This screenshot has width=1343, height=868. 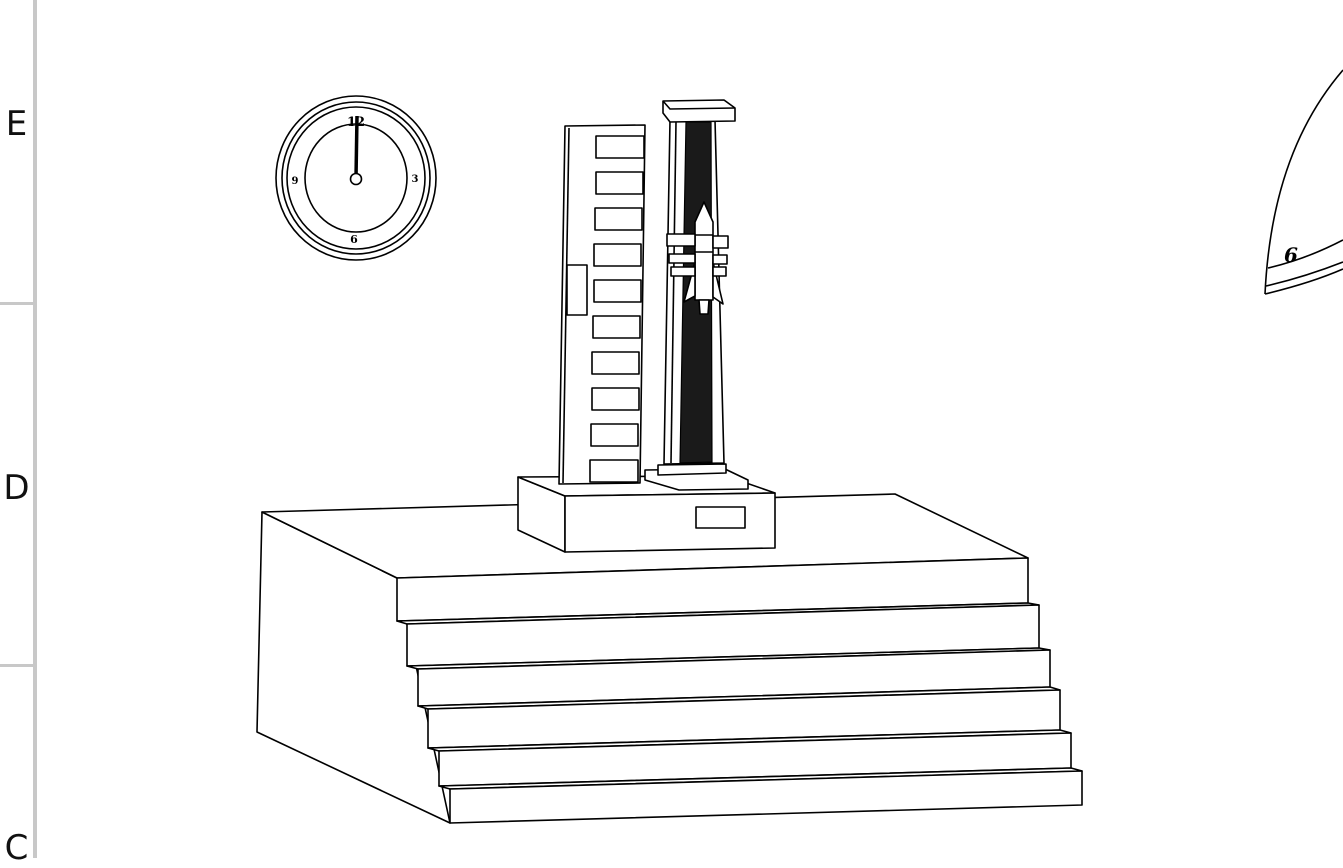 I want to click on clock-center-pin, so click(x=356, y=179).